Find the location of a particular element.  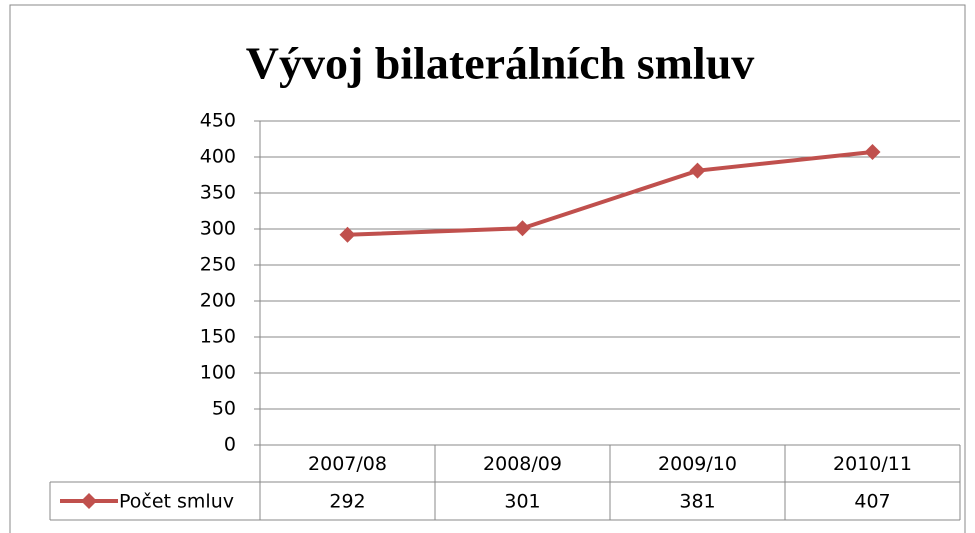

legend-label: Počet smluv is located at coordinates (176, 502).